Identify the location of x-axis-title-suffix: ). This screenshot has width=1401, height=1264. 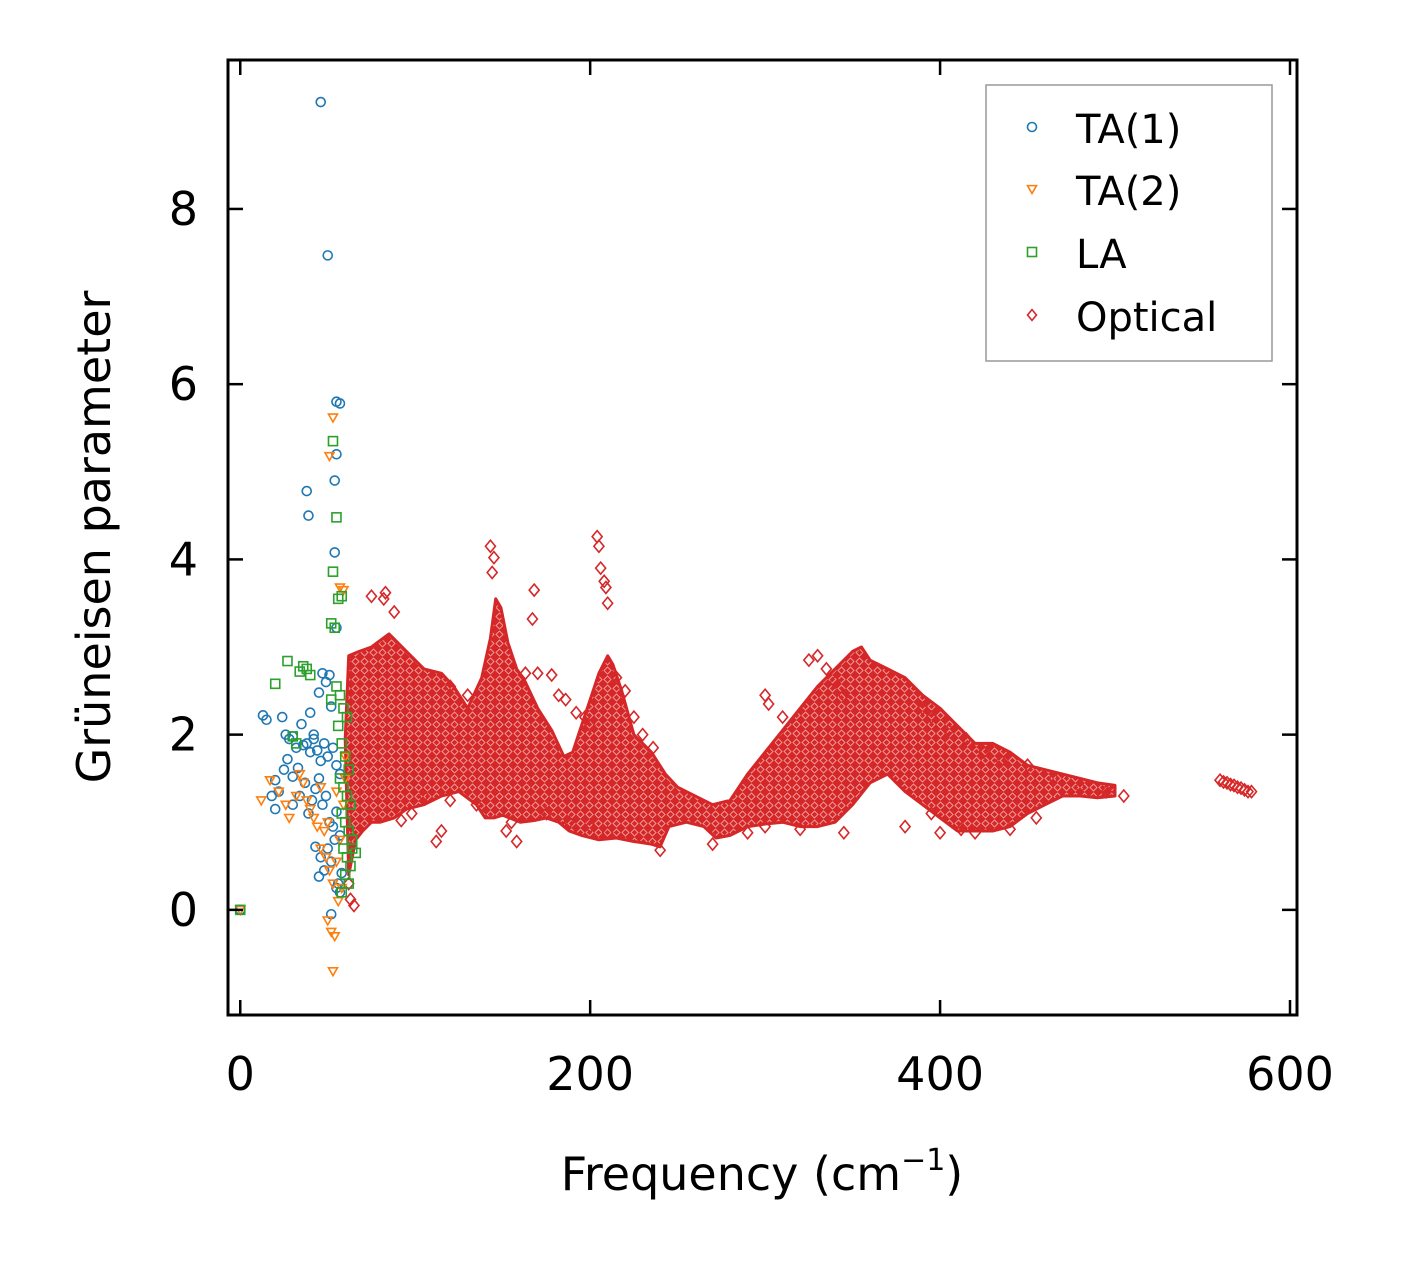
(954, 1174).